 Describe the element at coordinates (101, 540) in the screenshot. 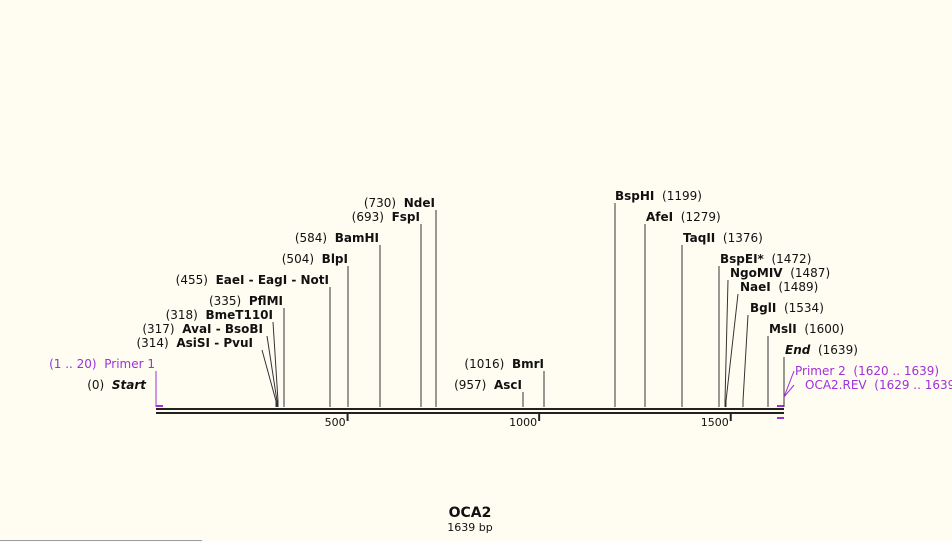

I see `footer-divider` at that location.